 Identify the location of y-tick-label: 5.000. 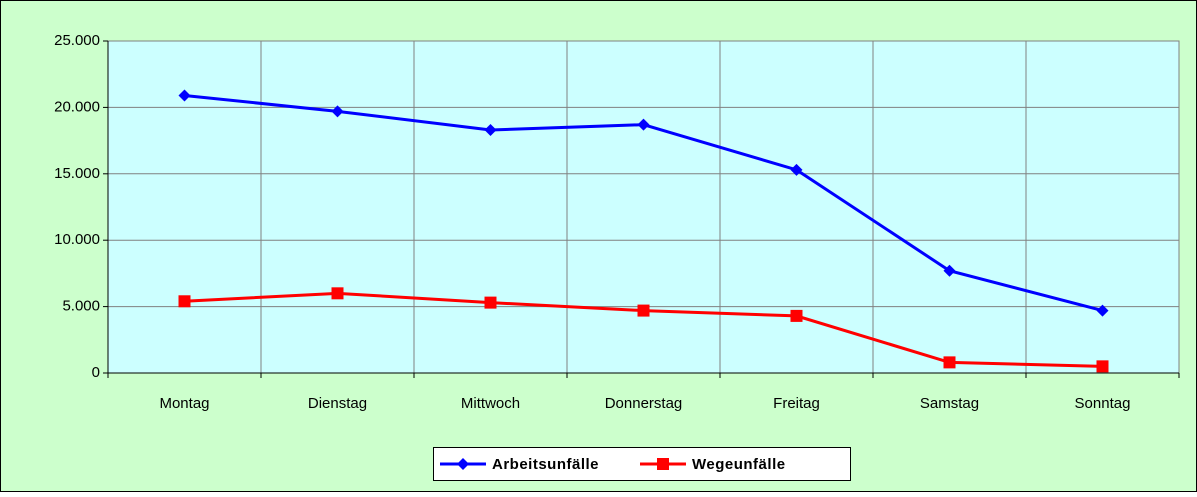
(81, 306).